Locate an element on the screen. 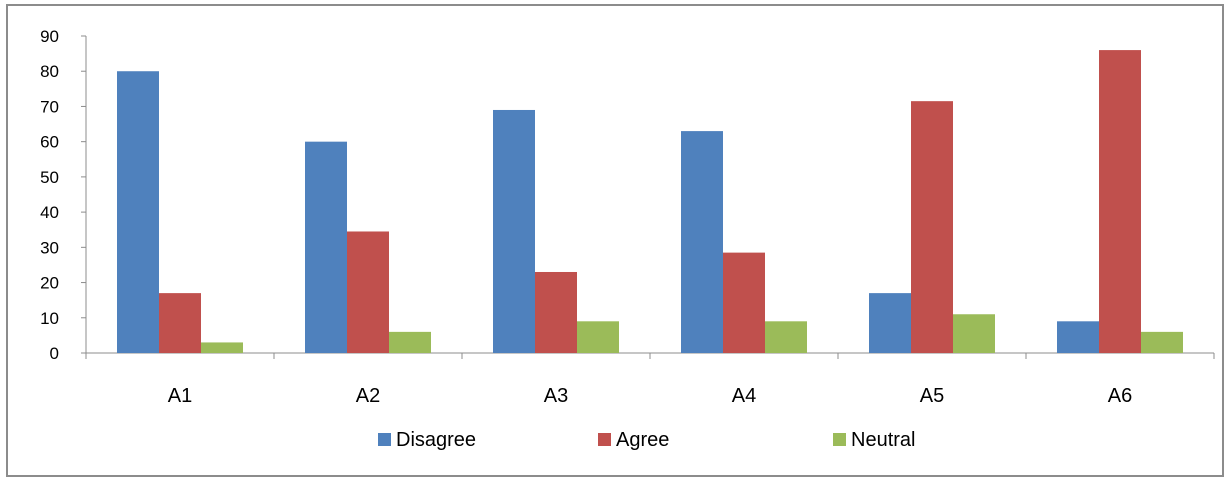 The image size is (1231, 483). legend: Disagree Agree Neutral is located at coordinates (646, 440).